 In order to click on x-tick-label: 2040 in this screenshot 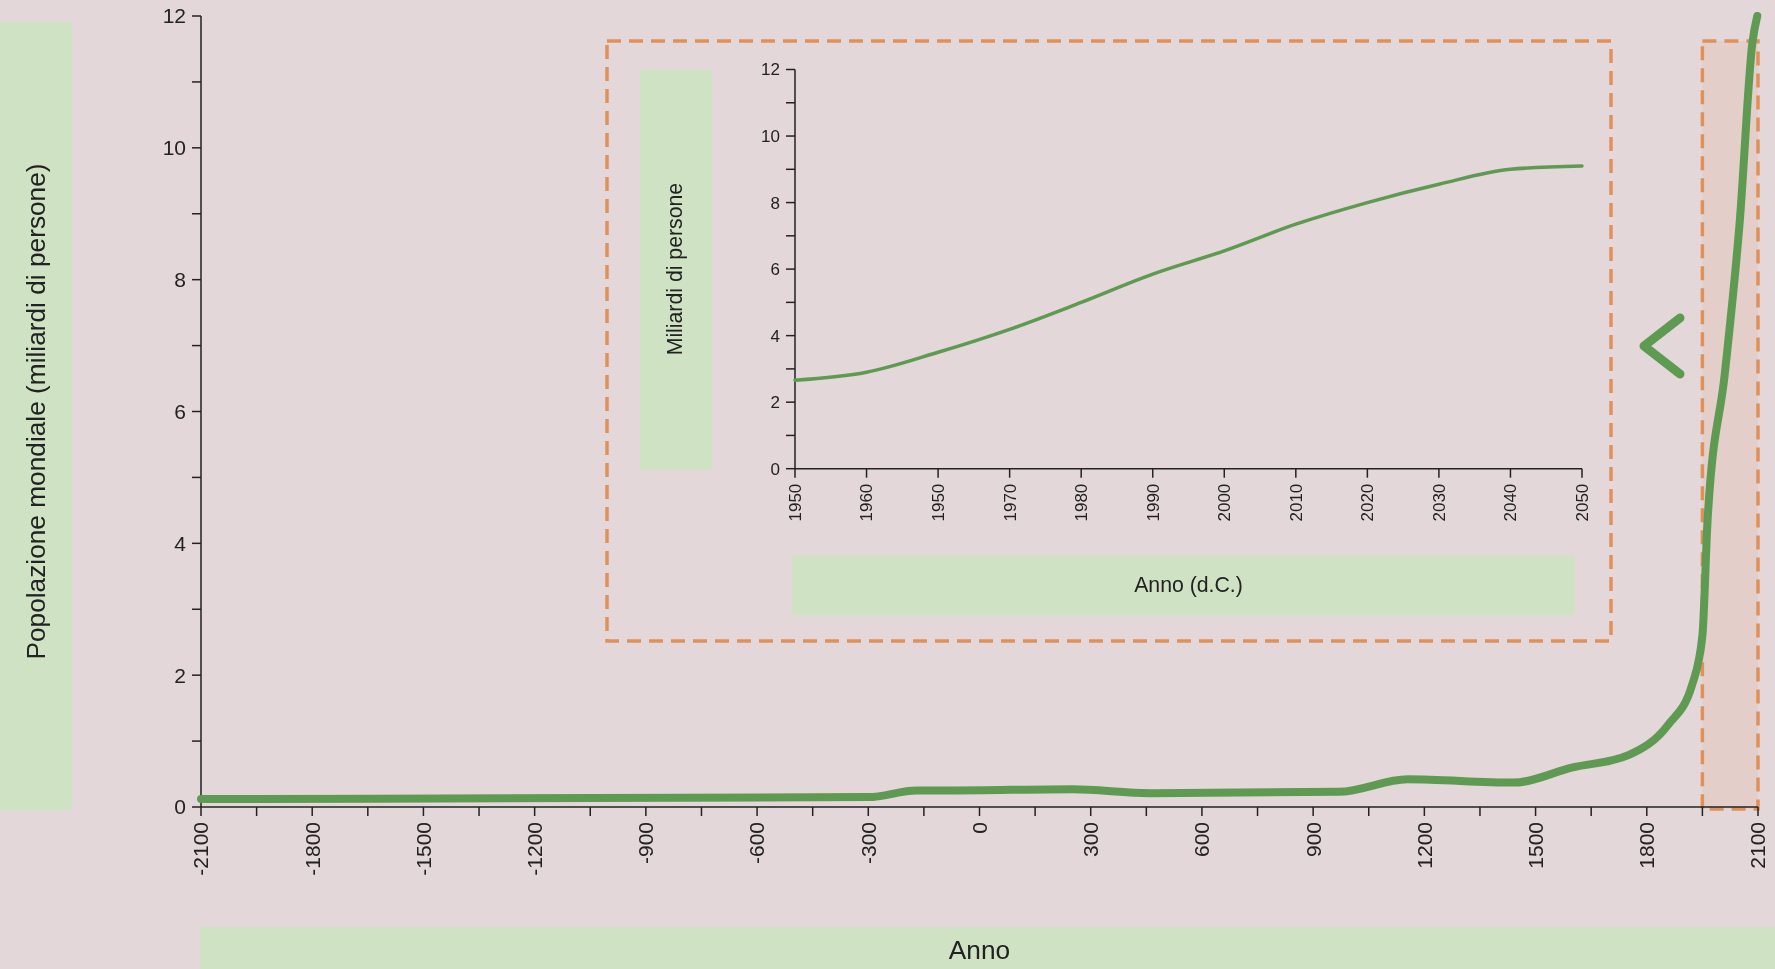, I will do `click(1511, 502)`.